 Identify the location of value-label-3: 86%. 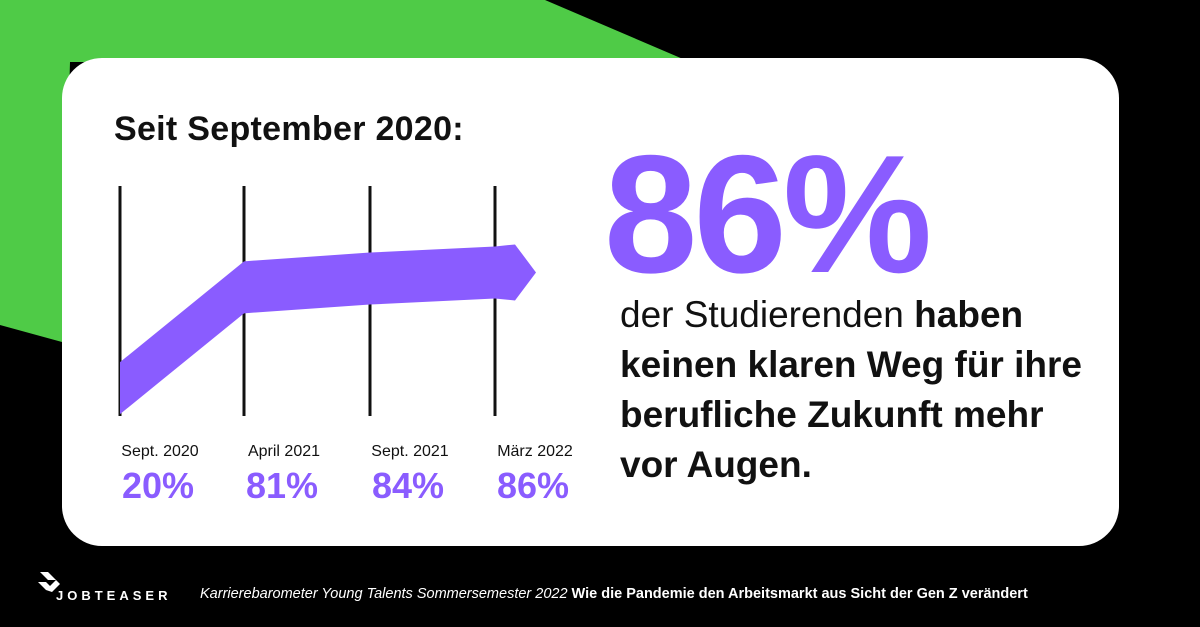
(533, 485).